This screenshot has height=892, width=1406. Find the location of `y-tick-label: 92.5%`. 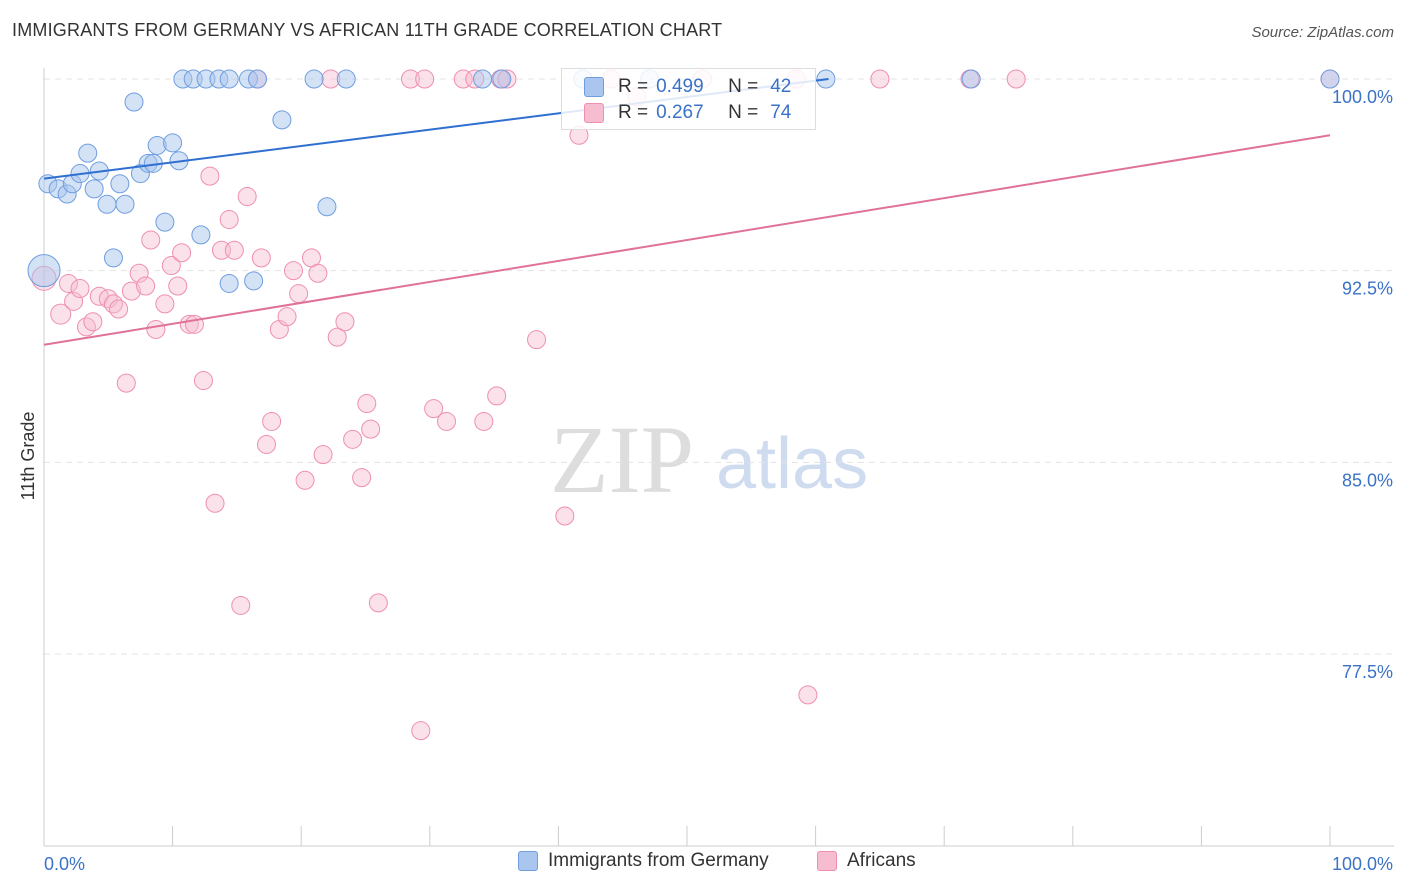

y-tick-label: 92.5% is located at coordinates (1367, 289).